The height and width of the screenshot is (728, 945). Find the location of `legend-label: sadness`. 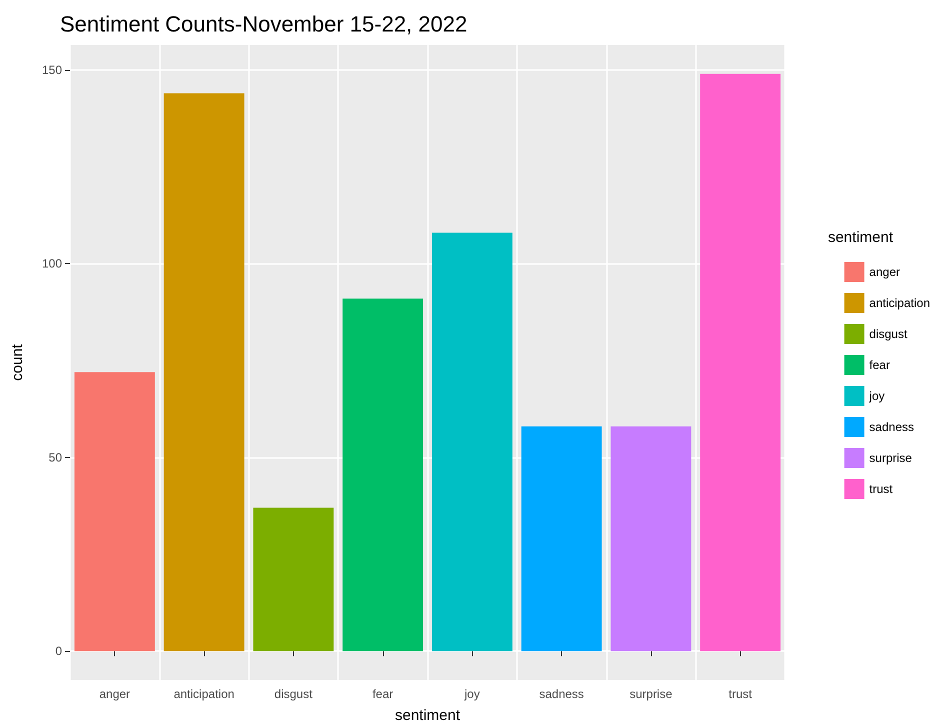

legend-label: sadness is located at coordinates (891, 427).